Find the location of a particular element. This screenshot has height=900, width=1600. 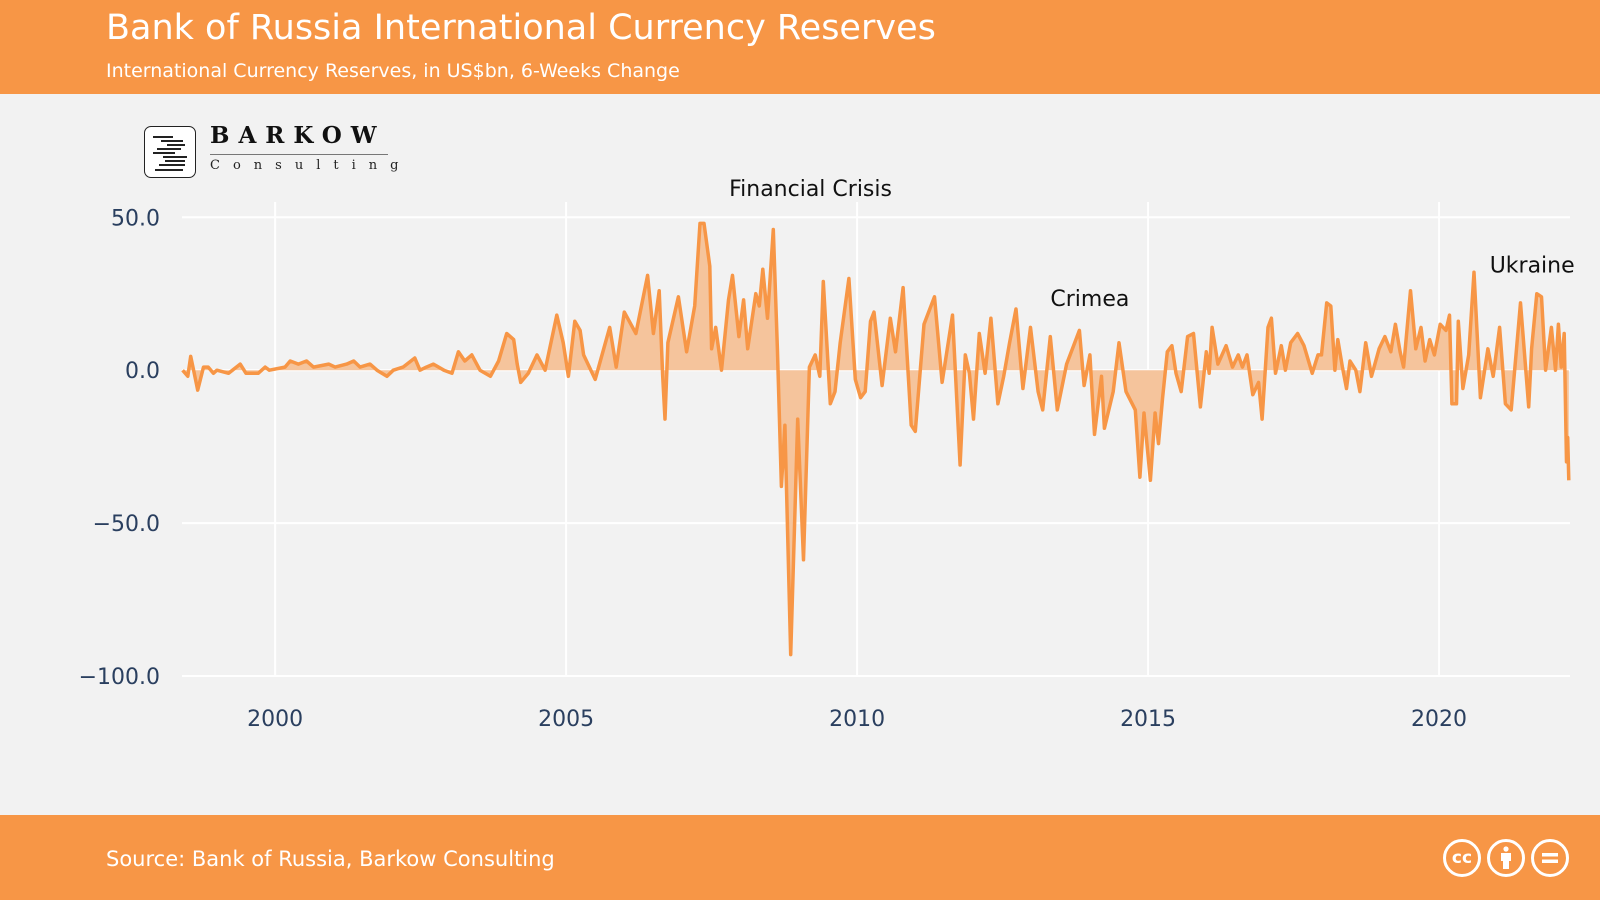

x-tick-label: 2005 is located at coordinates (566, 719).